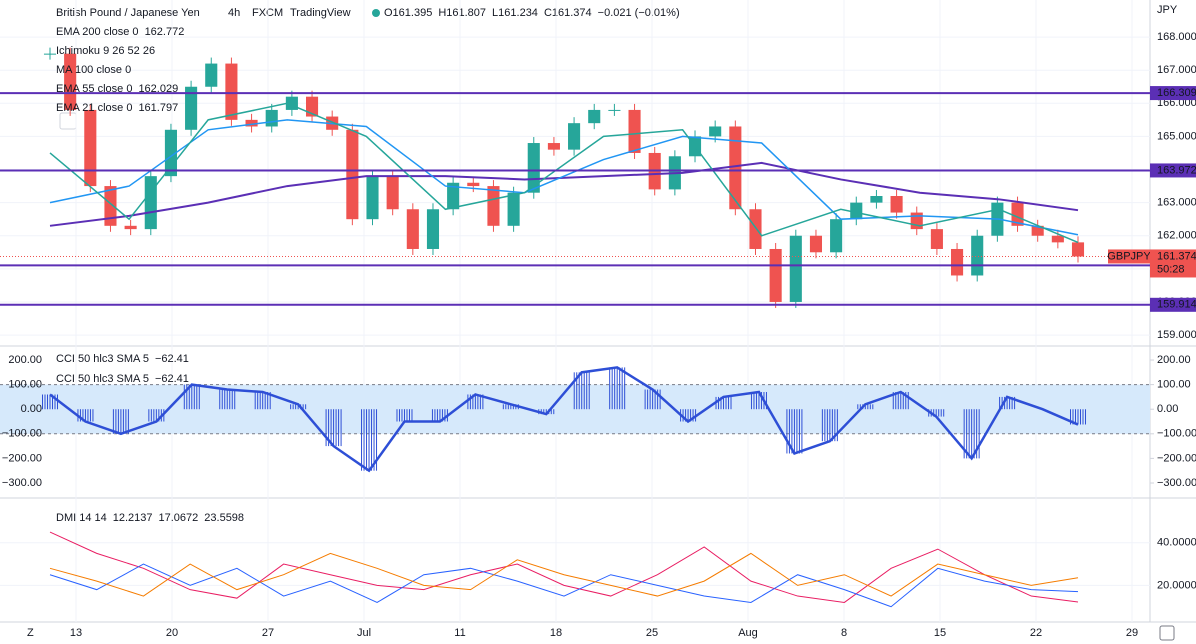  Describe the element at coordinates (364, 633) in the screenshot. I see `x-tick-label: Jul` at that location.